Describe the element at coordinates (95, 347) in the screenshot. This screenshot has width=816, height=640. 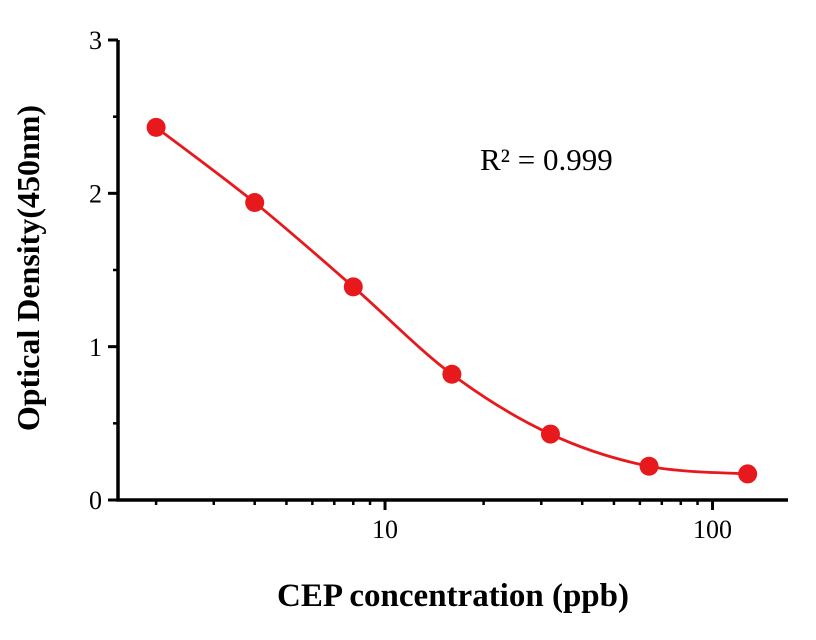
I see `y-tick-label: 1` at that location.